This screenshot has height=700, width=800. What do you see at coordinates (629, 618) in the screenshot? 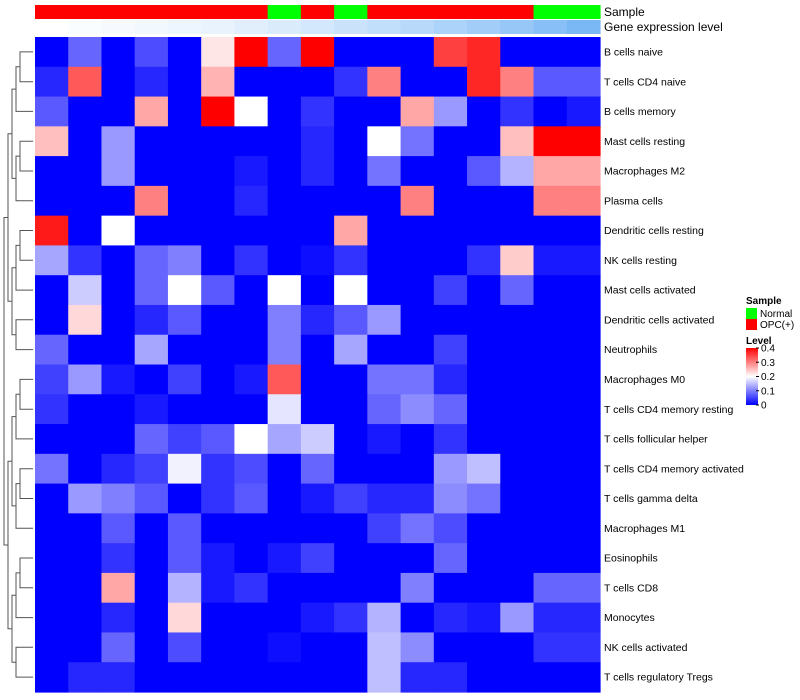
I see `row-label: Monocytes` at bounding box center [629, 618].